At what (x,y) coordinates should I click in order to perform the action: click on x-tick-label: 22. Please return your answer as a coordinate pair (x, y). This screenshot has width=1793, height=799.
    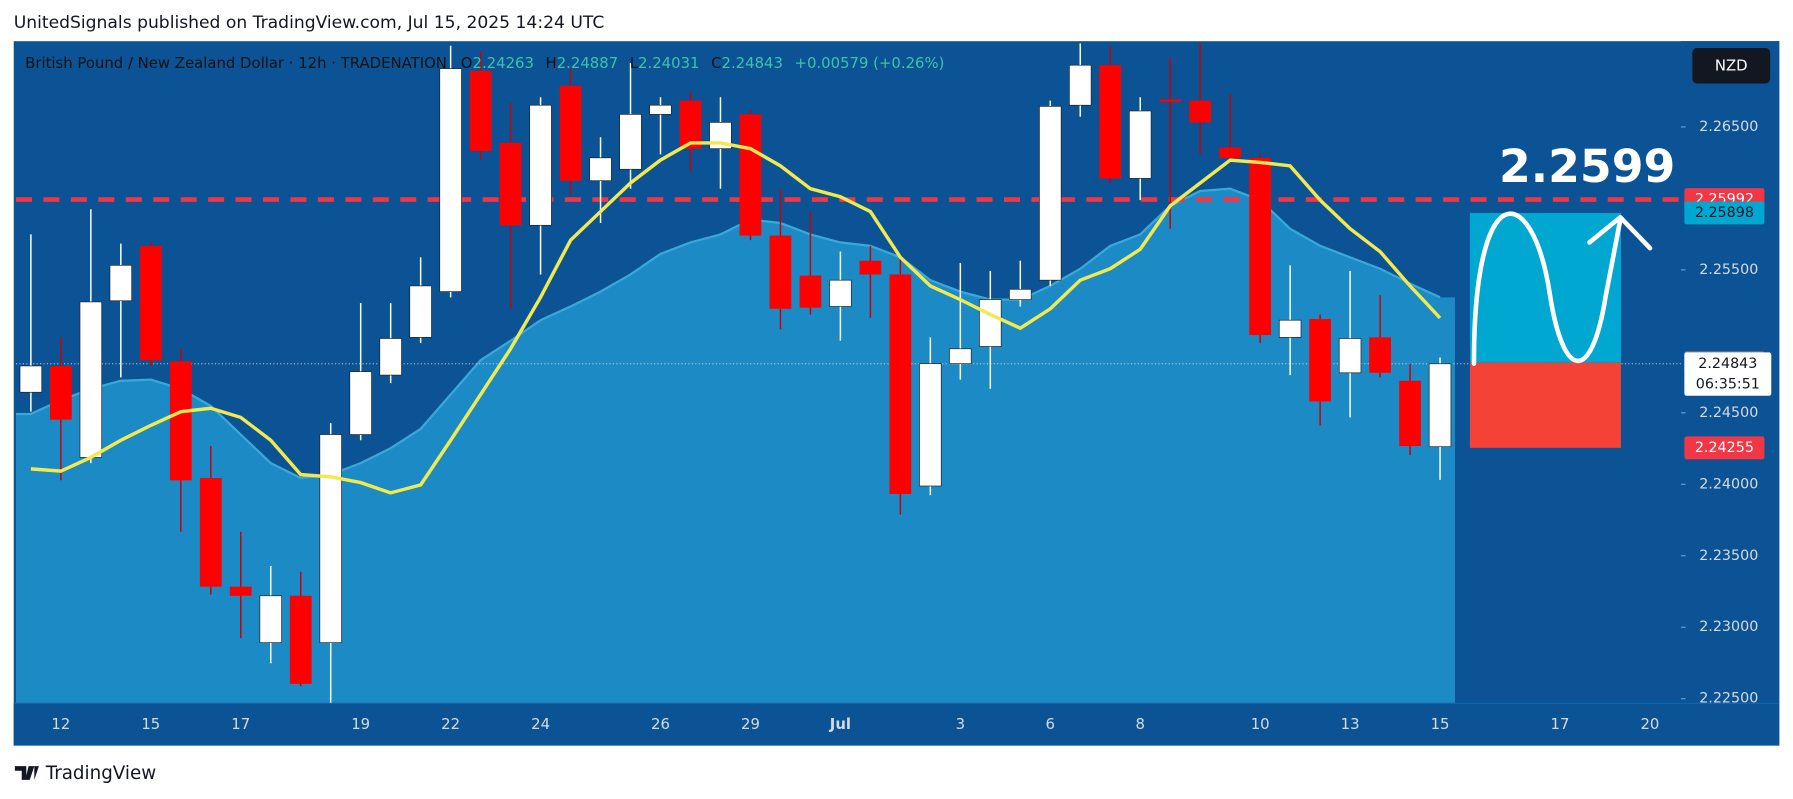
    Looking at the image, I should click on (450, 724).